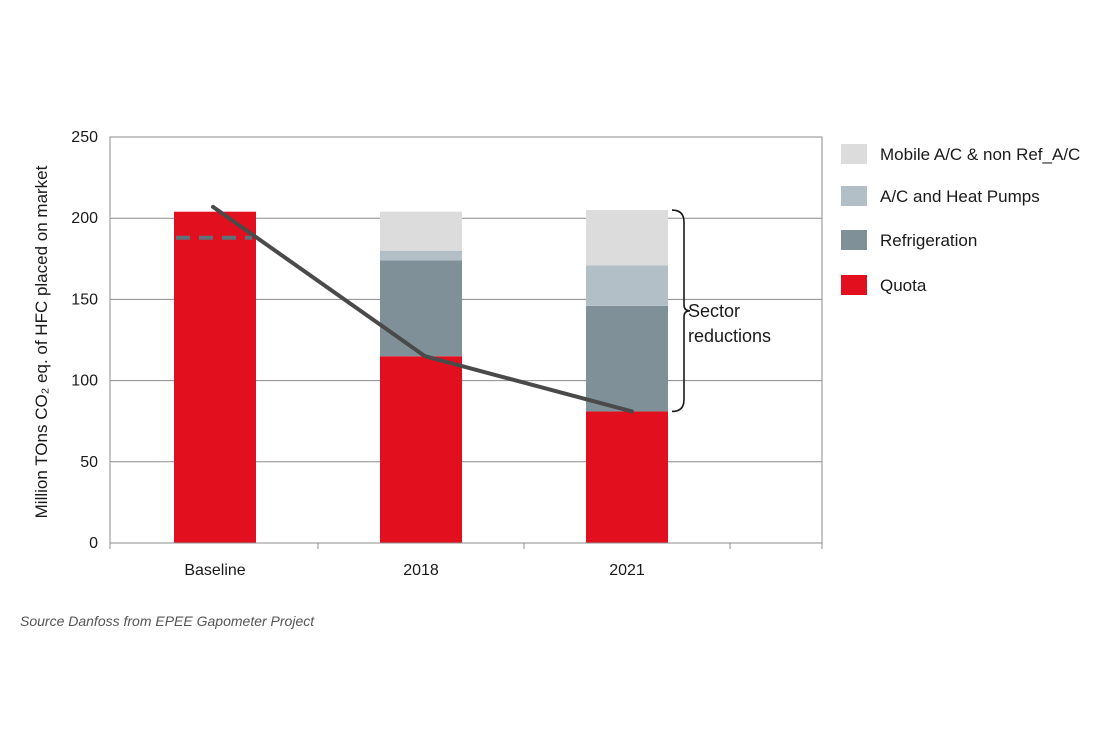 This screenshot has width=1120, height=747. What do you see at coordinates (84, 218) in the screenshot?
I see `y-tick-label: 200` at bounding box center [84, 218].